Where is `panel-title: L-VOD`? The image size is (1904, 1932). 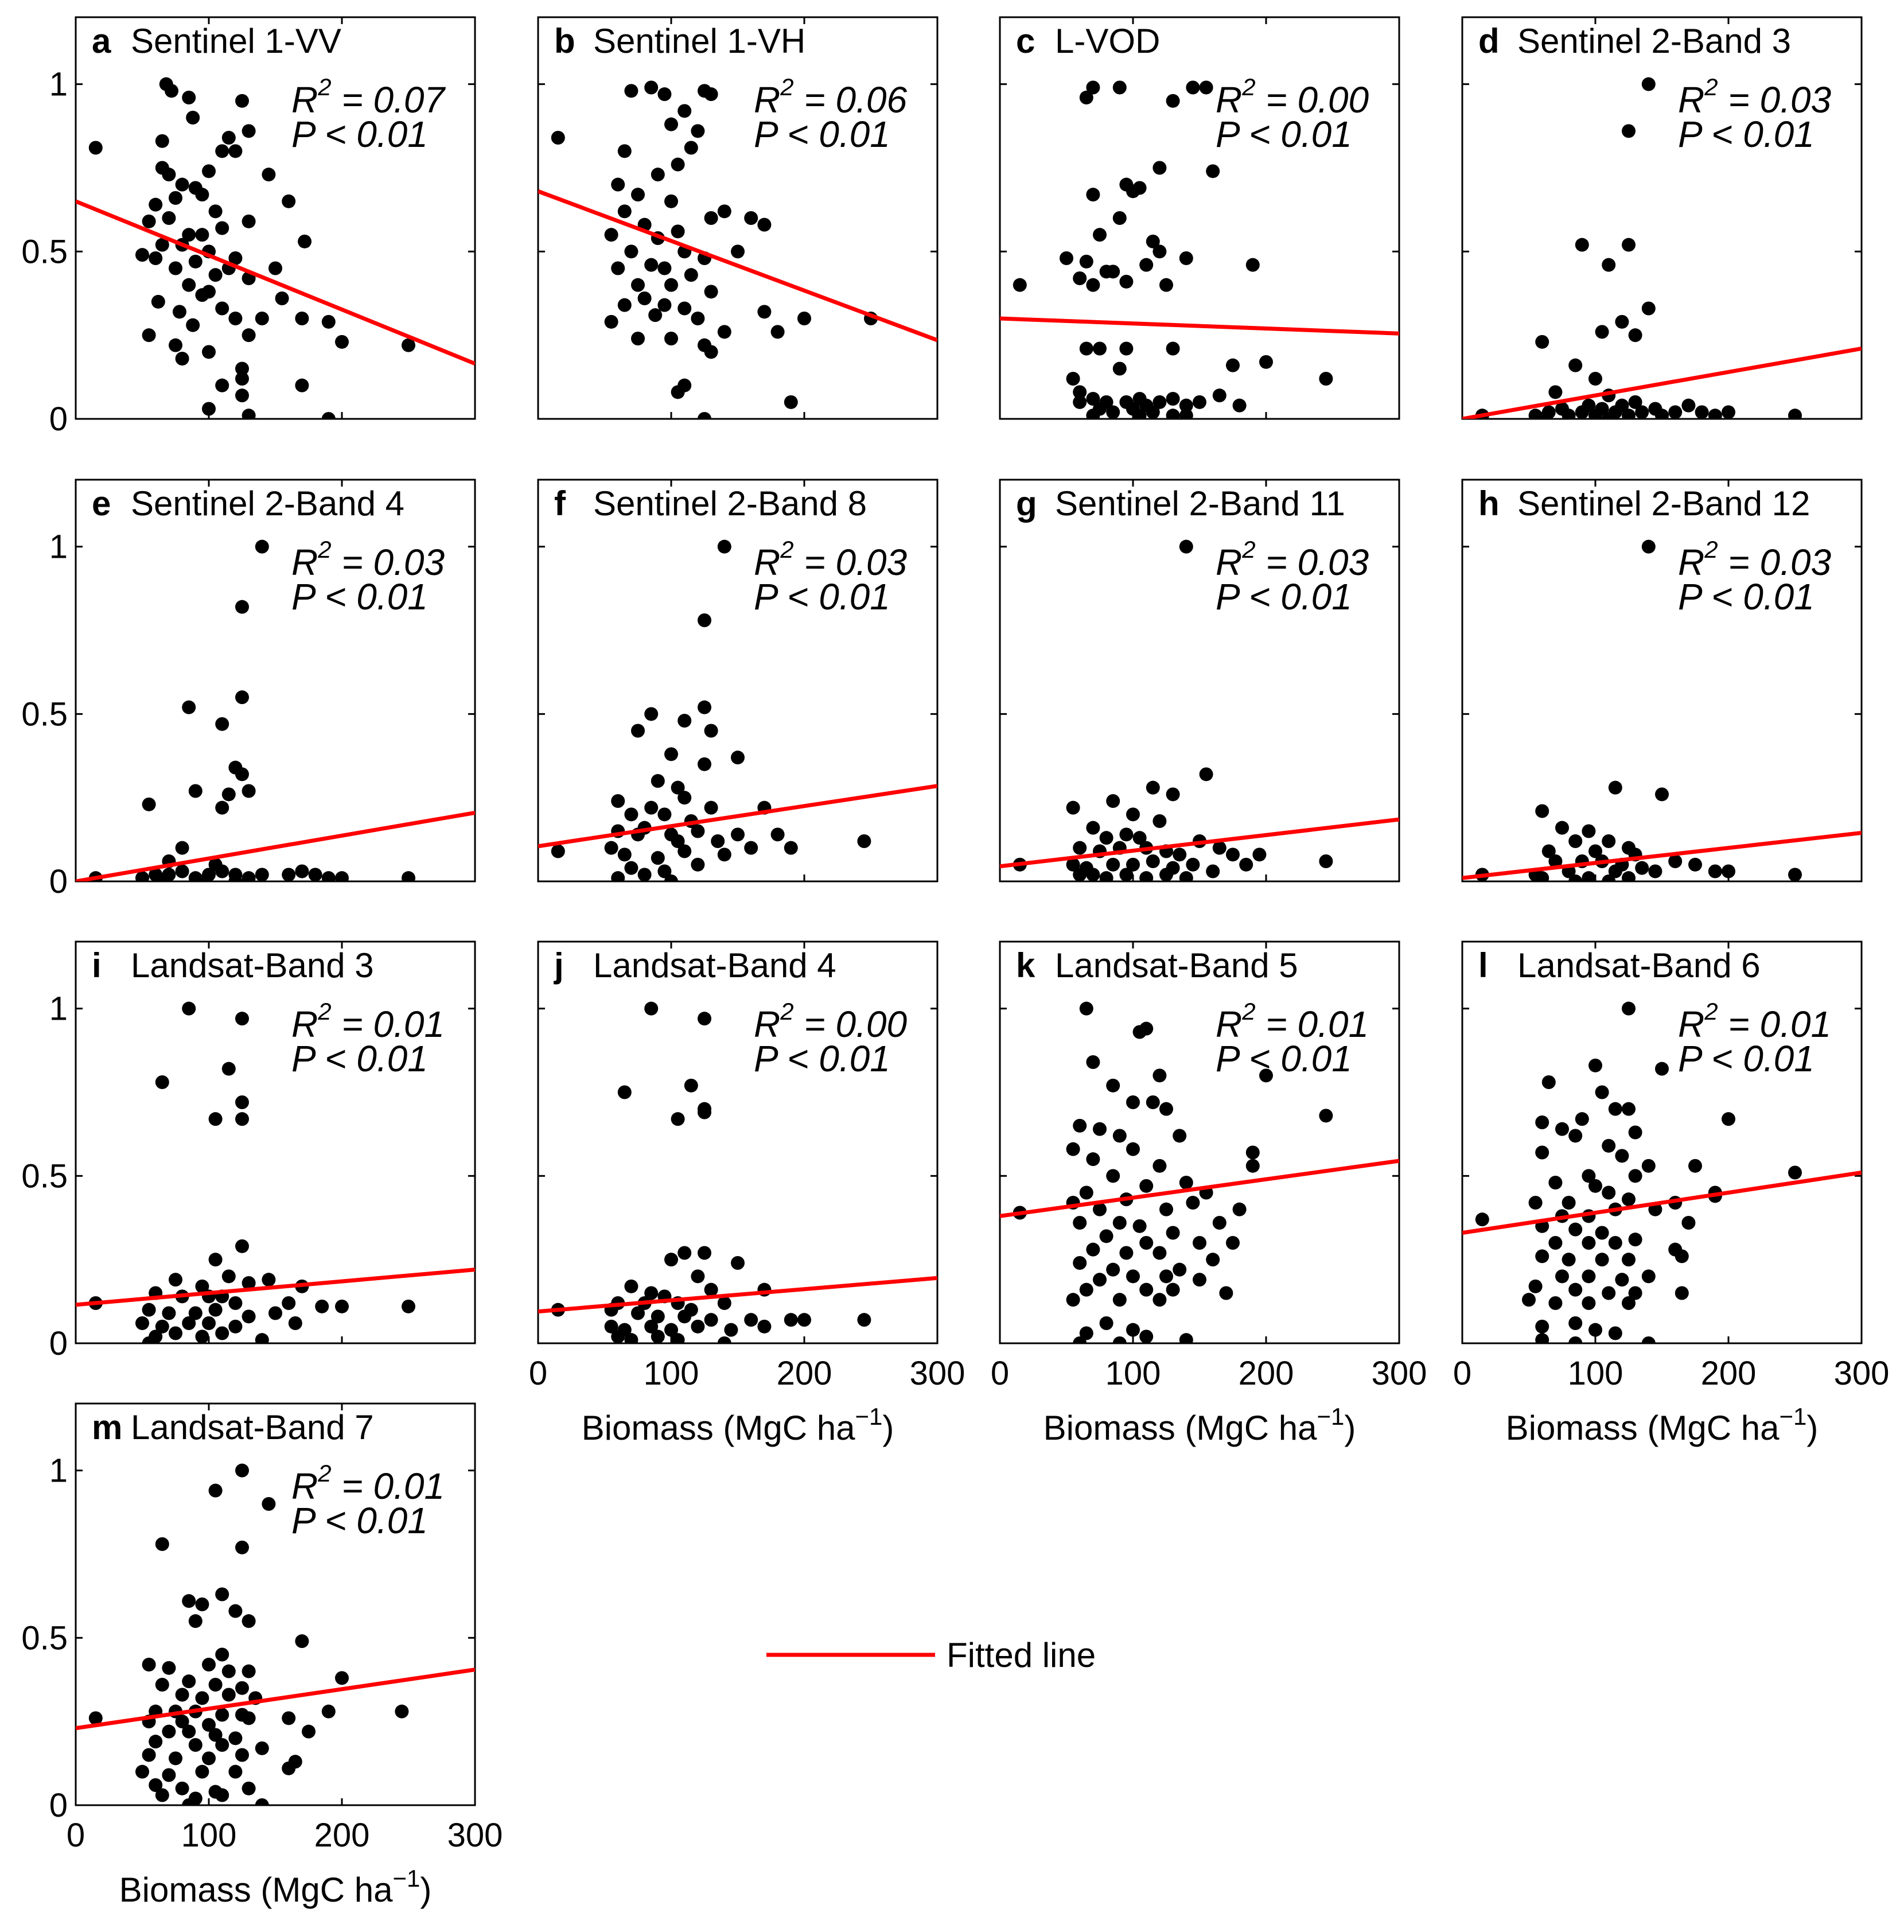 panel-title: L-VOD is located at coordinates (1107, 41).